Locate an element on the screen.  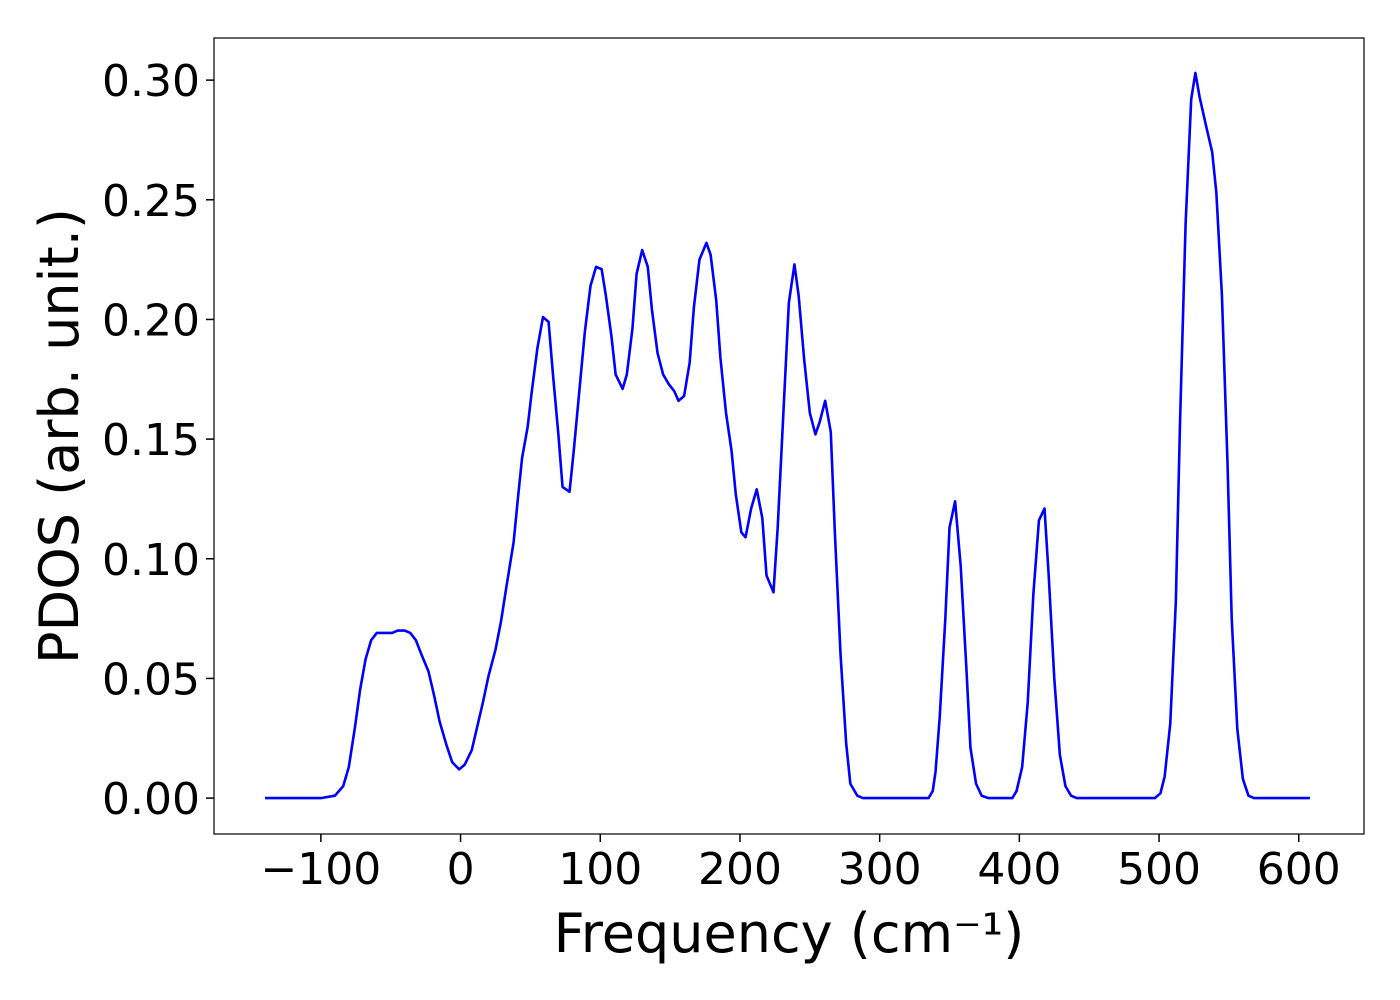
x-tick-label: 100 is located at coordinates (600, 869).